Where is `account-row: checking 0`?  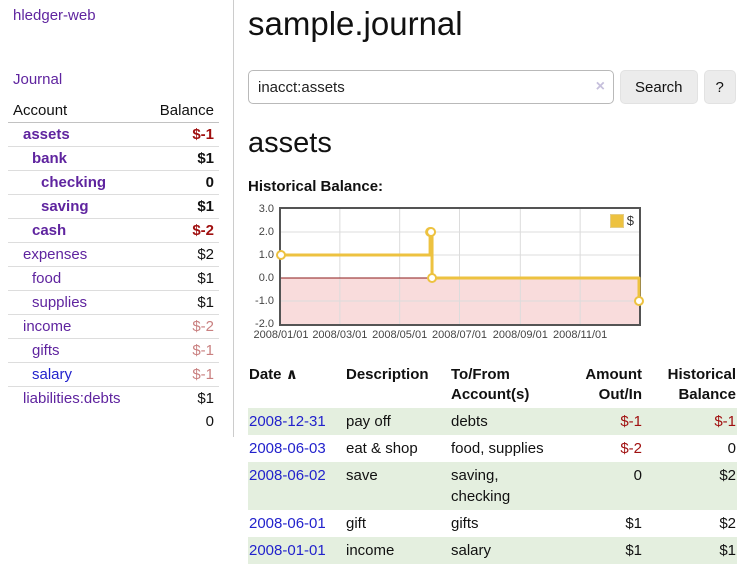
account-row: checking 0 is located at coordinates (113, 182).